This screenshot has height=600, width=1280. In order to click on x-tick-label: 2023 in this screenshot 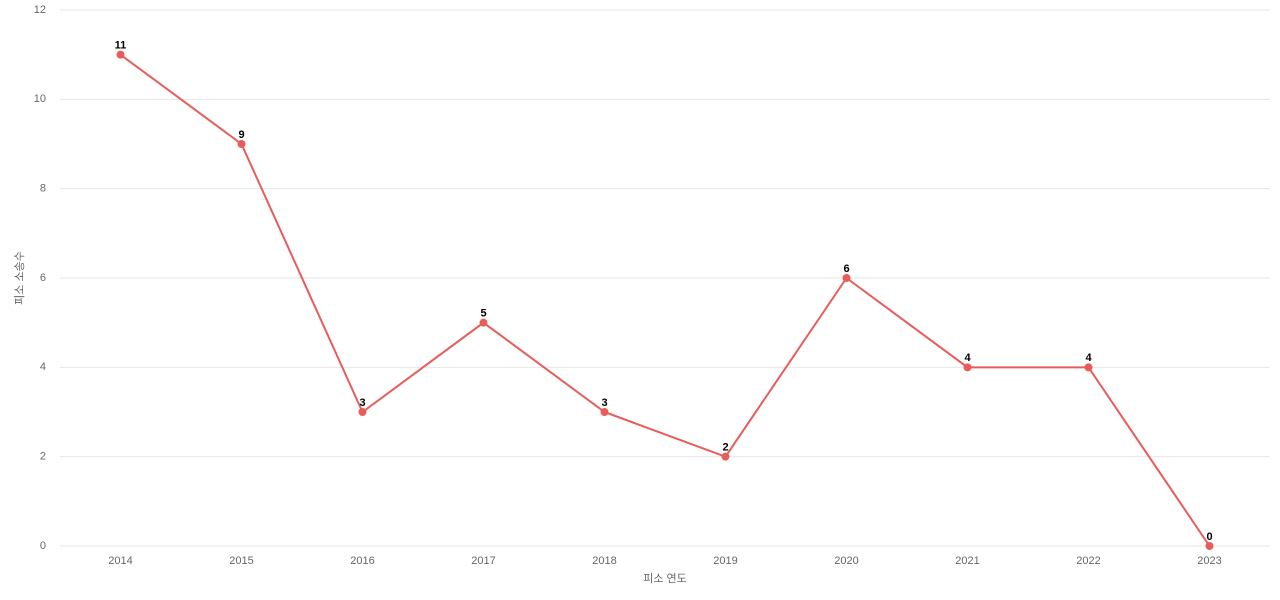, I will do `click(1209, 561)`.